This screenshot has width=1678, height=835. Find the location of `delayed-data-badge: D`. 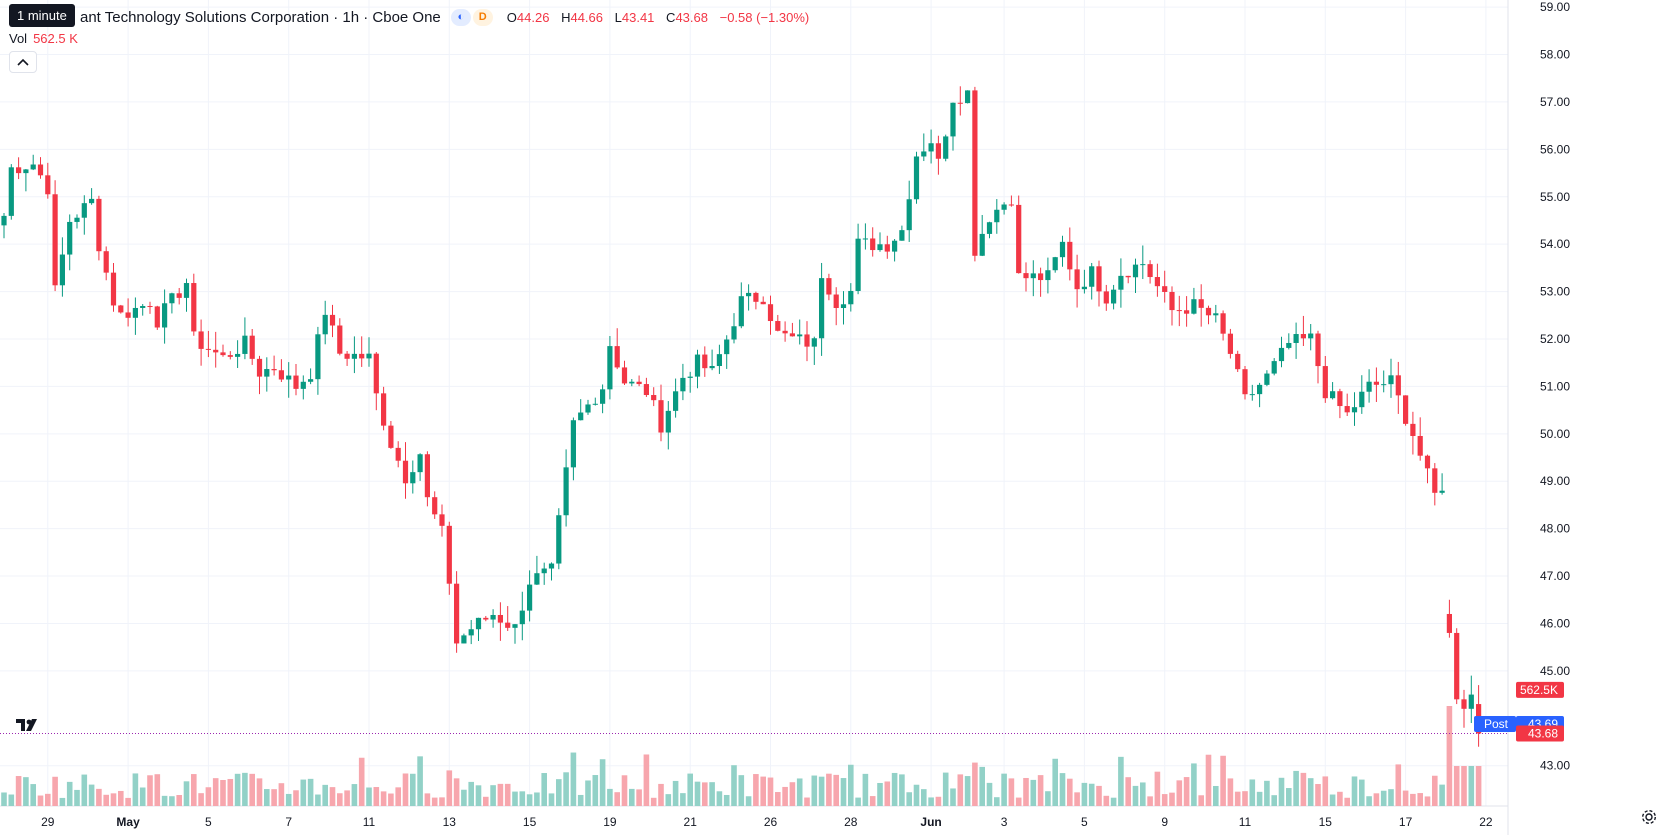

delayed-data-badge: D is located at coordinates (482, 17).